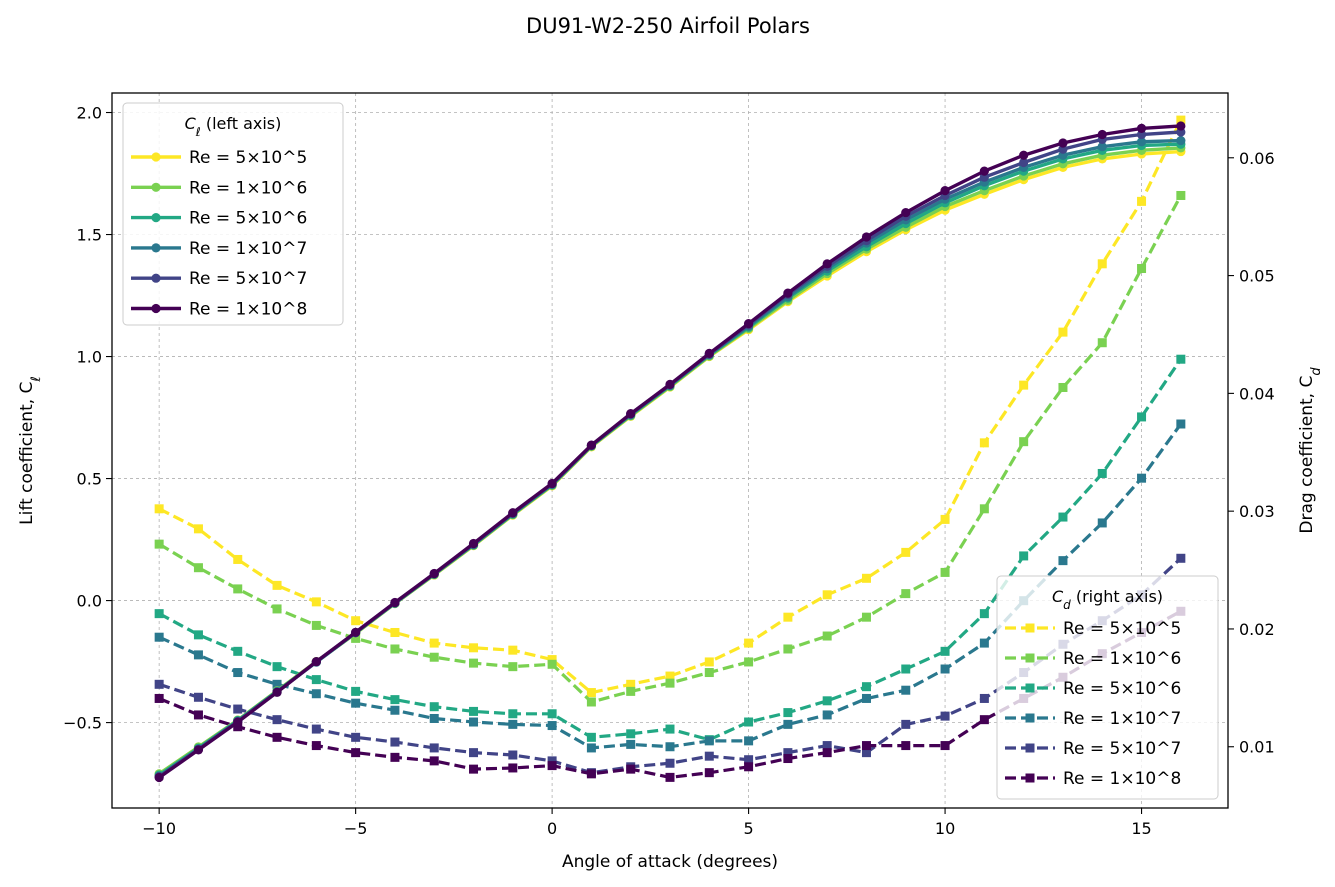  What do you see at coordinates (89, 479) in the screenshot?
I see `left-y-tick-label: 0.5` at bounding box center [89, 479].